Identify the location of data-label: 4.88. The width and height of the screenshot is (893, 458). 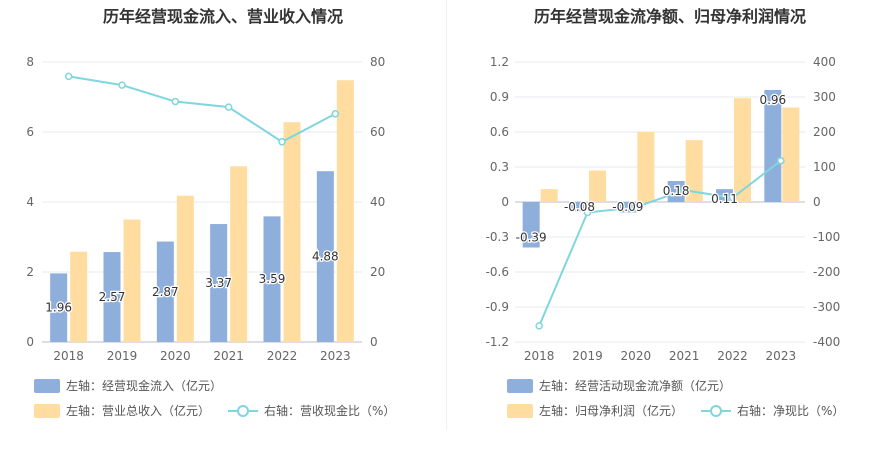
(325, 257).